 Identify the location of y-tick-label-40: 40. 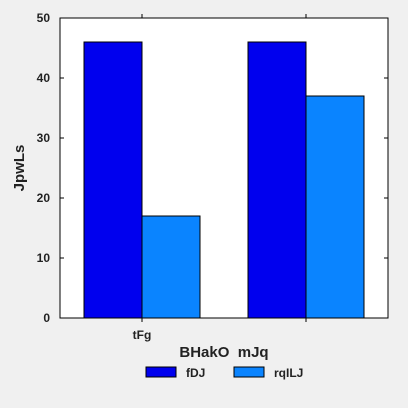
(44, 78).